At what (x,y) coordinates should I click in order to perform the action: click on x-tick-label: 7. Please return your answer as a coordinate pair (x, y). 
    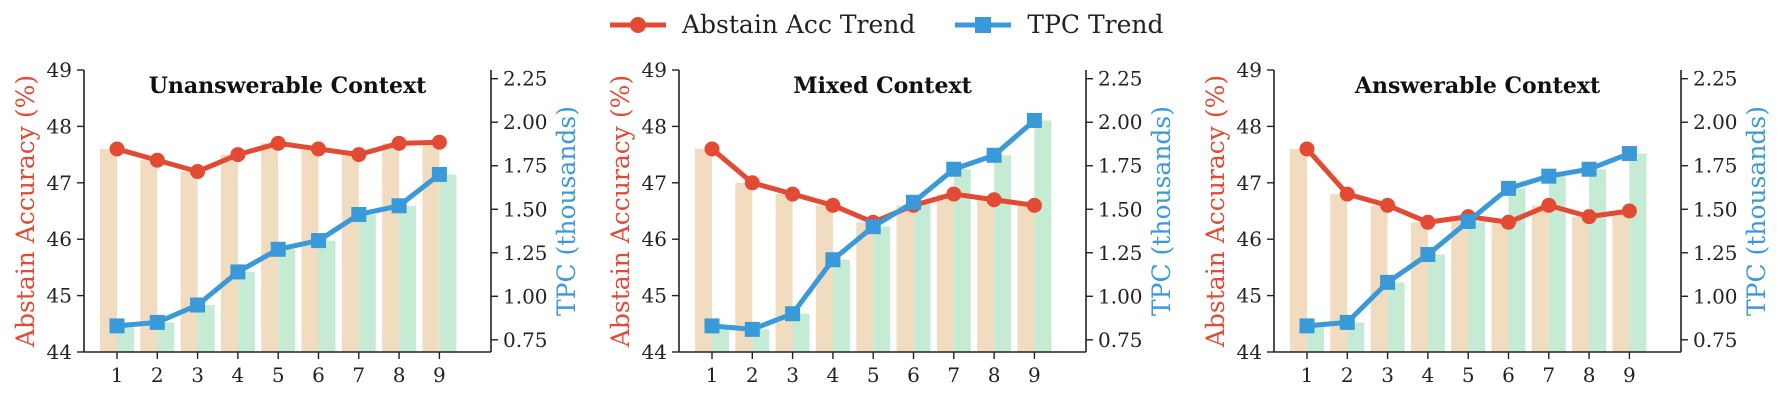
    Looking at the image, I should click on (953, 375).